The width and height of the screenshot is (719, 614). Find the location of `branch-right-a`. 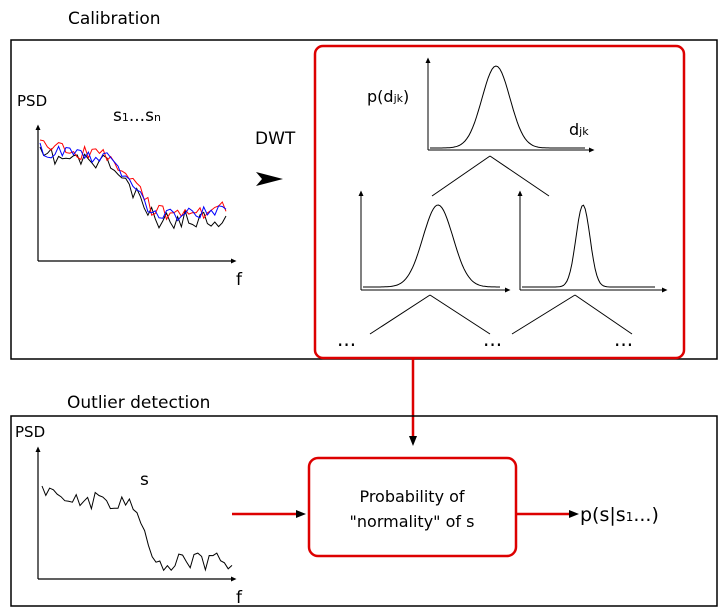

branch-right-a is located at coordinates (543, 314).